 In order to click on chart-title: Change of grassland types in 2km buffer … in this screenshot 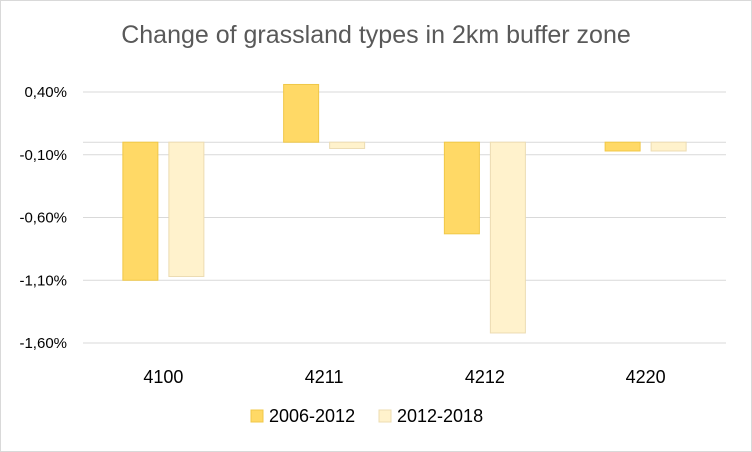, I will do `click(376, 35)`.